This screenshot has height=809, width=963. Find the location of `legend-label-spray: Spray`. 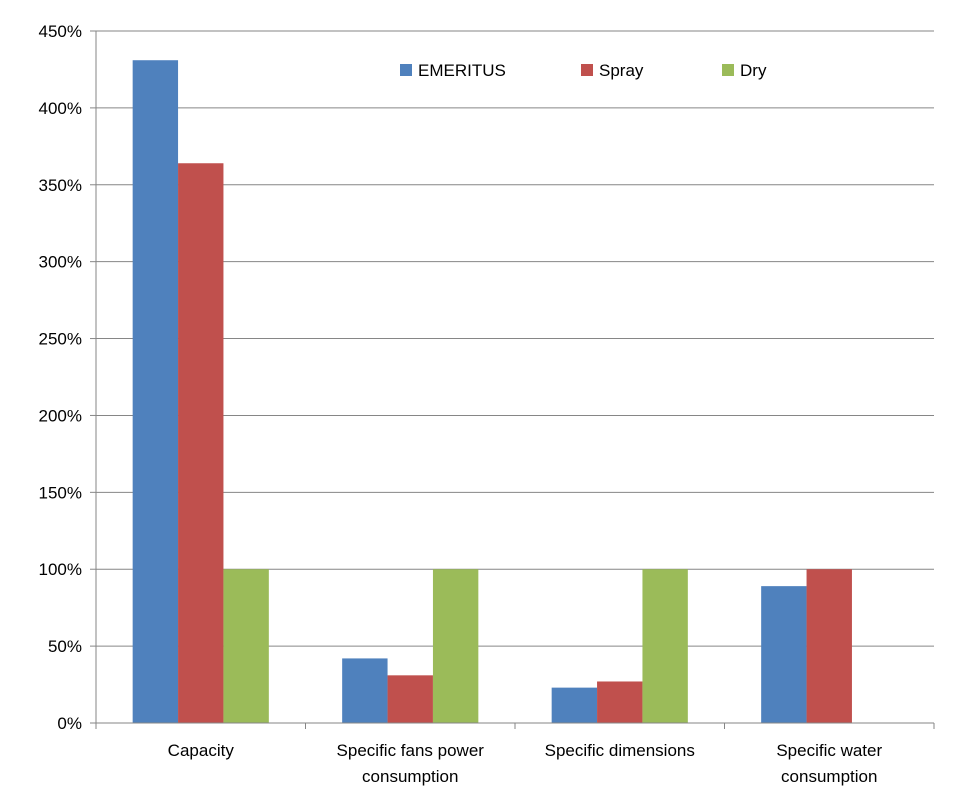

legend-label-spray: Spray is located at coordinates (621, 70).